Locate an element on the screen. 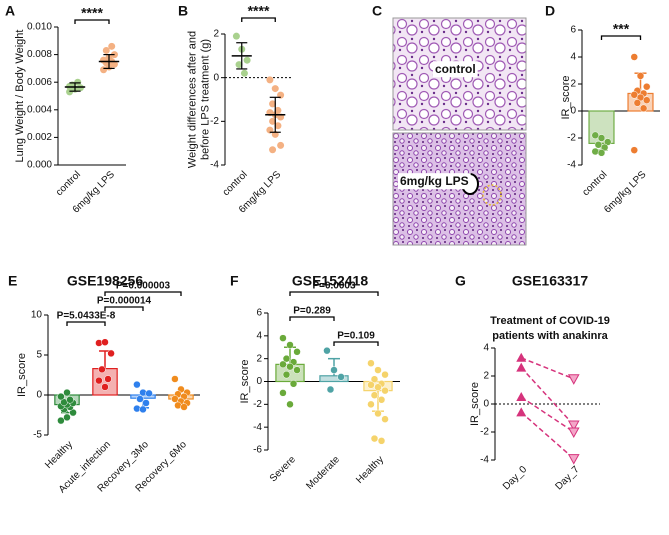  panel-letter: D is located at coordinates (550, 11).